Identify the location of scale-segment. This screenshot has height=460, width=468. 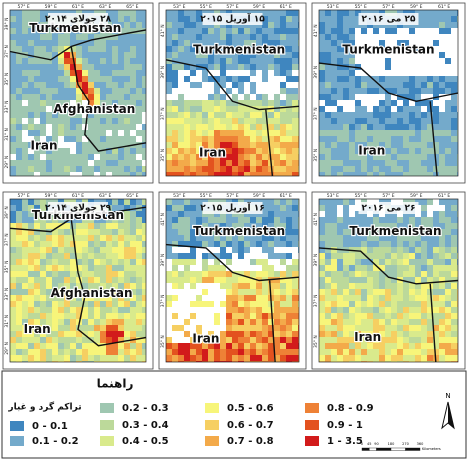
(384, 449).